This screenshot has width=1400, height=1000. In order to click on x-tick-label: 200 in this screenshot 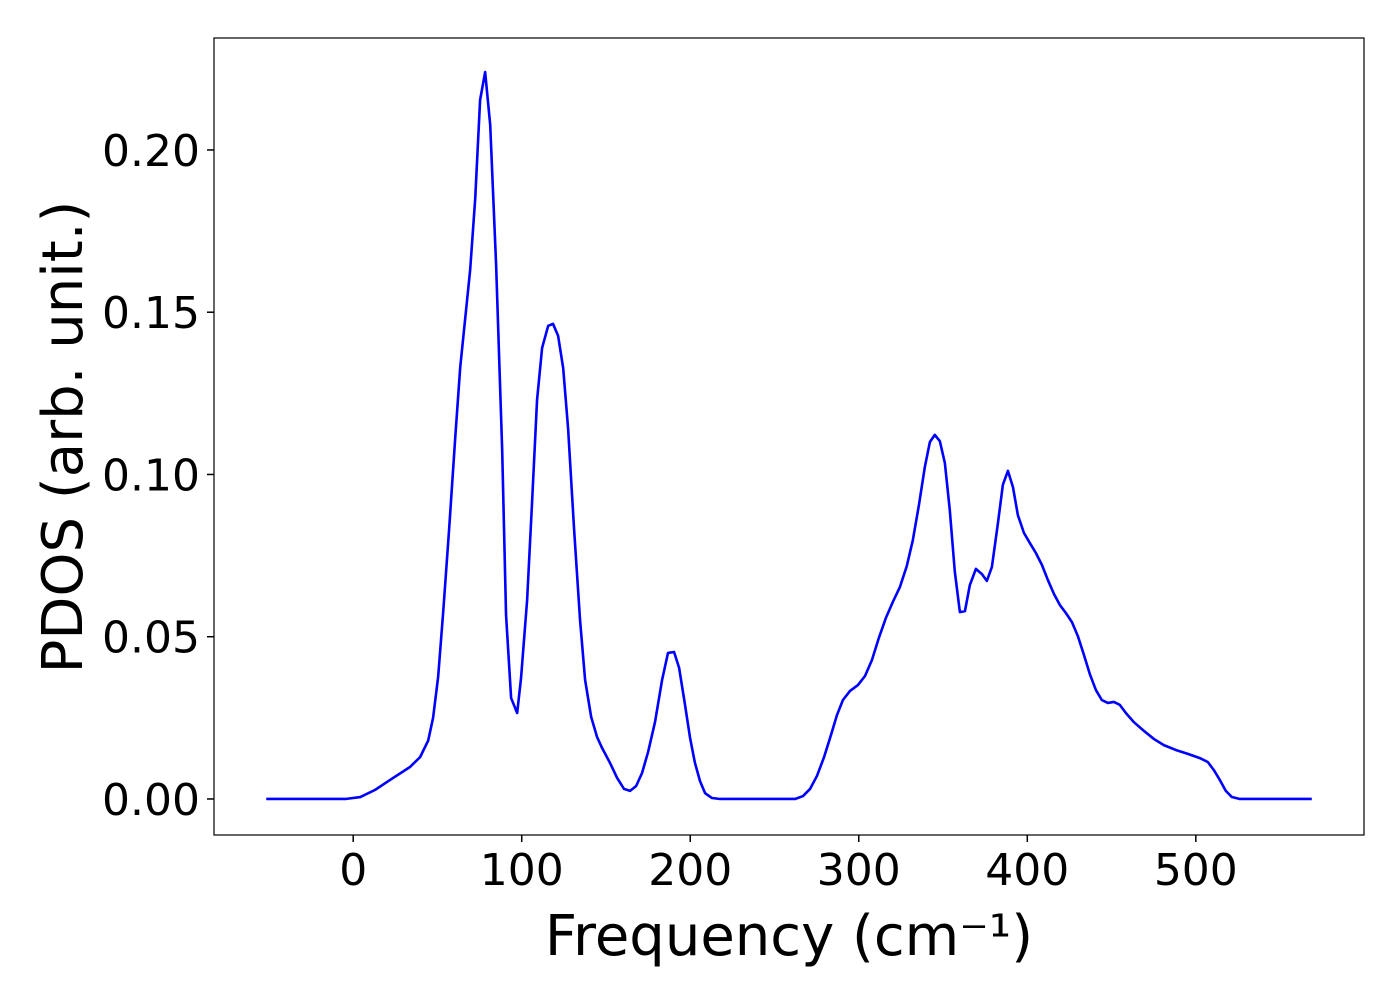, I will do `click(690, 870)`.